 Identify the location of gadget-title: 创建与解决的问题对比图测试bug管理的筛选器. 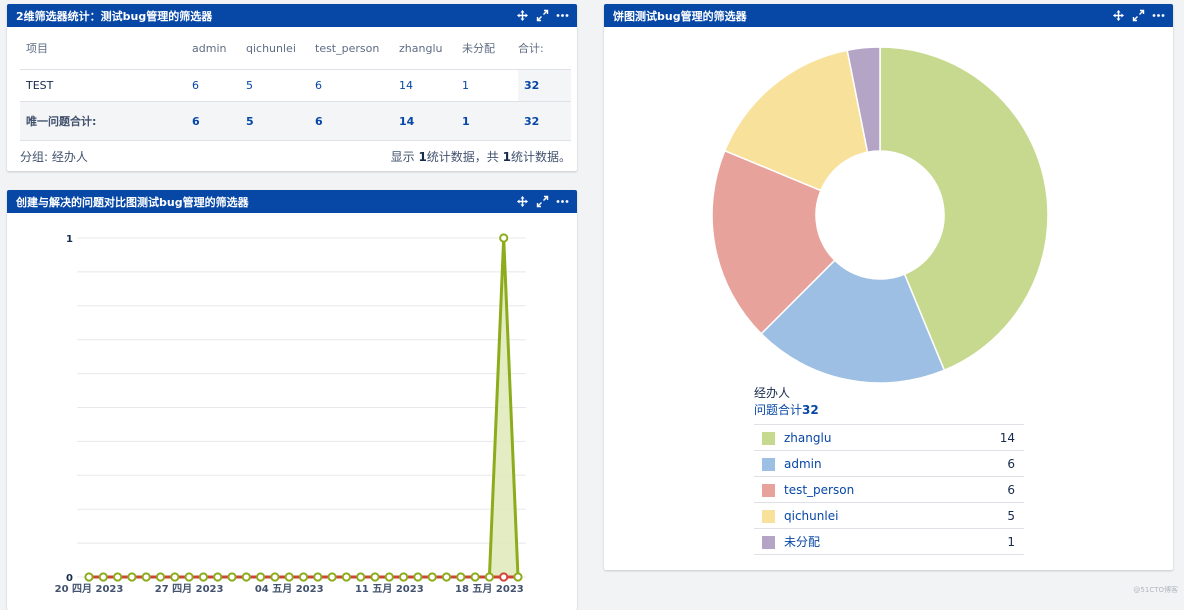
(132, 202).